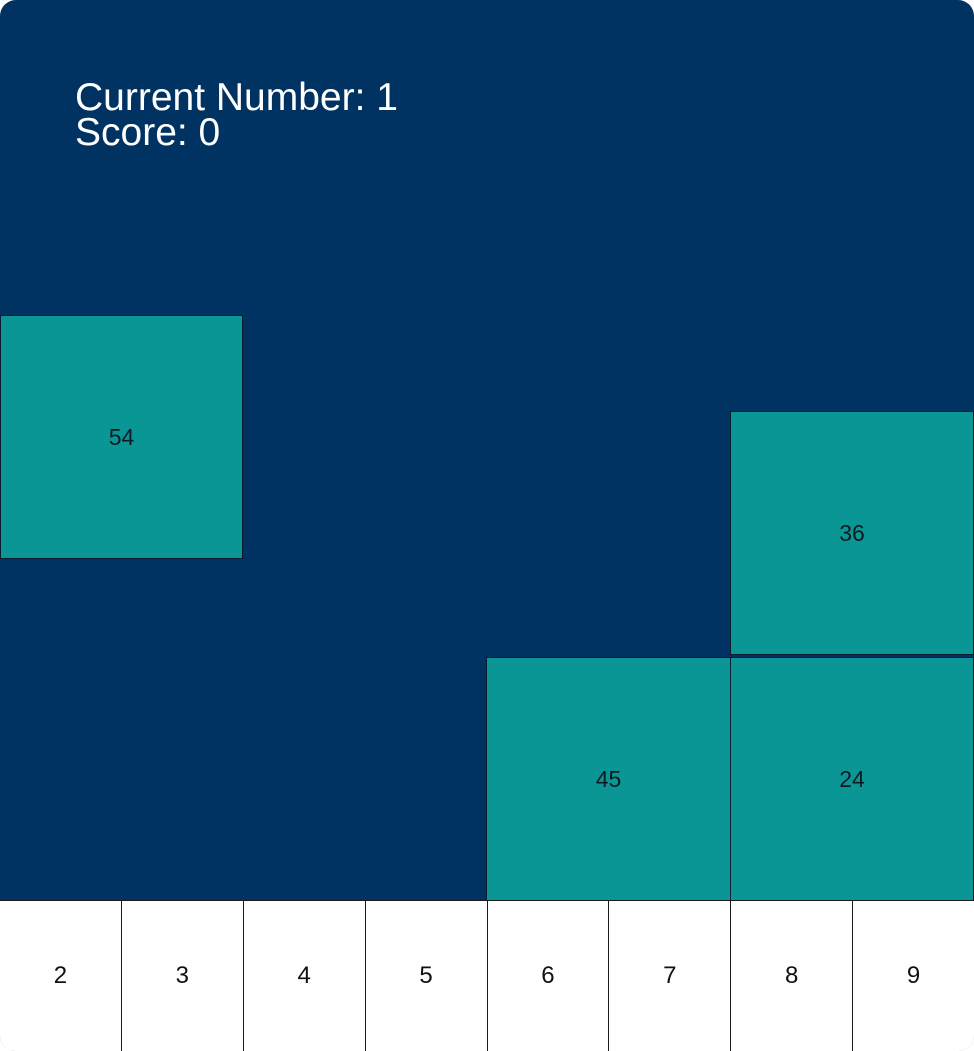 The image size is (974, 1051). I want to click on number-cell-label: 8, so click(792, 975).